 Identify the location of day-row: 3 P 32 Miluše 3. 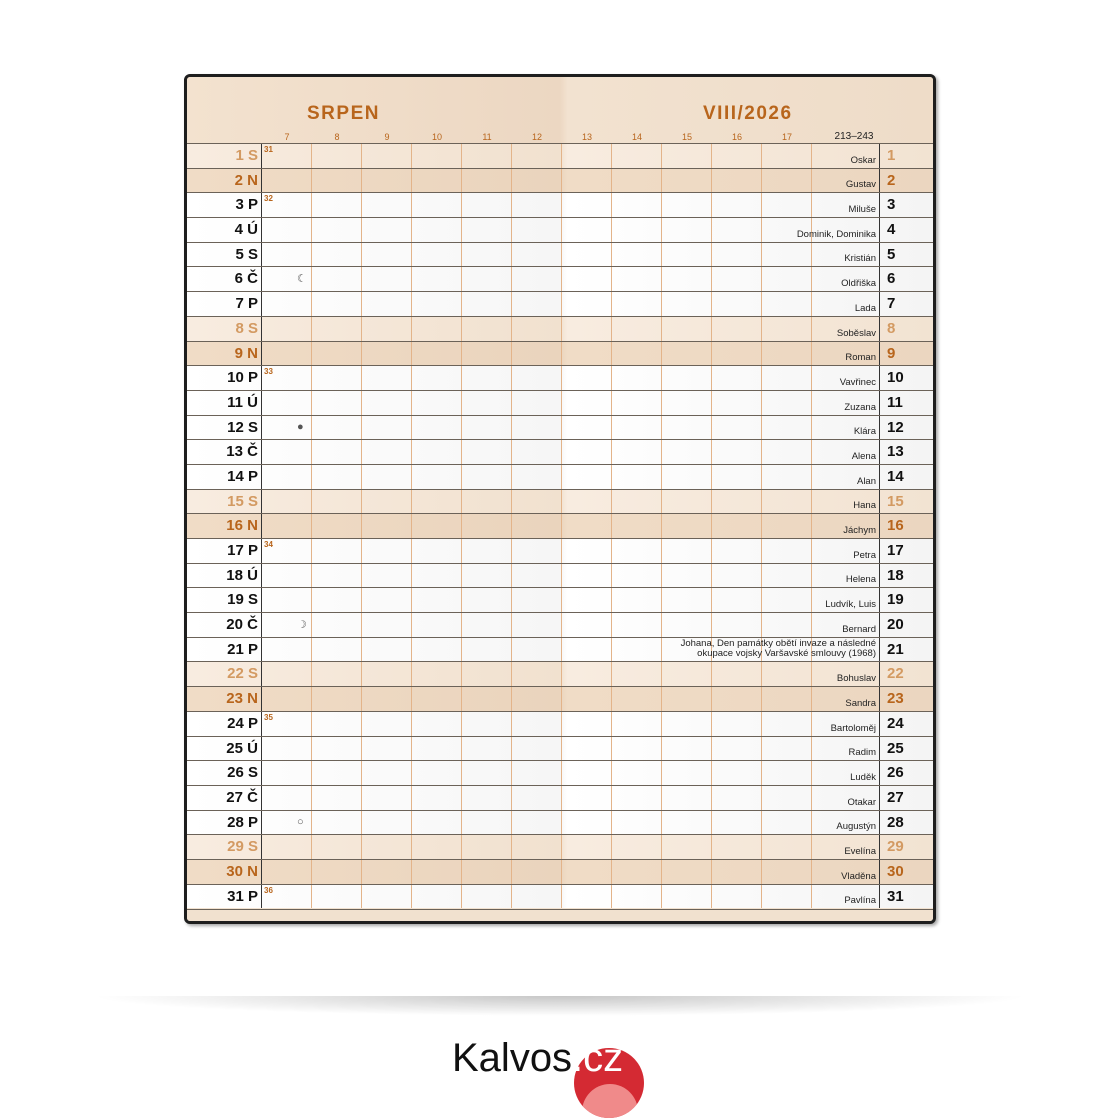
(560, 205).